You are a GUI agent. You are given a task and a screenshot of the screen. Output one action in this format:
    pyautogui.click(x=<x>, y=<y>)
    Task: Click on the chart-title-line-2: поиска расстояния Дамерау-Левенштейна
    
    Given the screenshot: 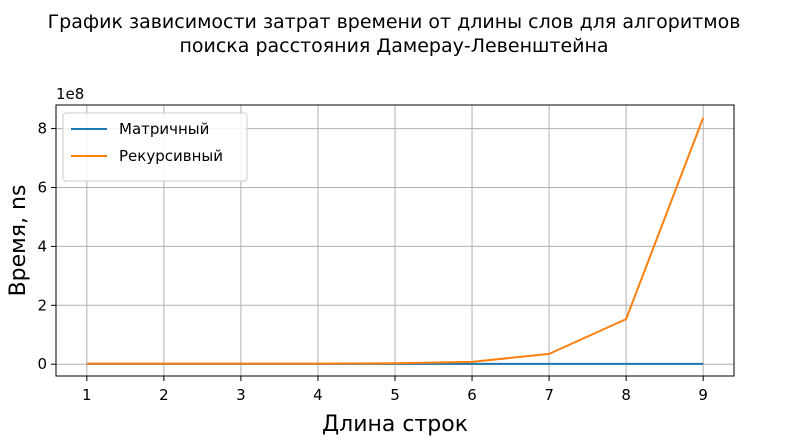 What is the action you would take?
    pyautogui.click(x=393, y=46)
    